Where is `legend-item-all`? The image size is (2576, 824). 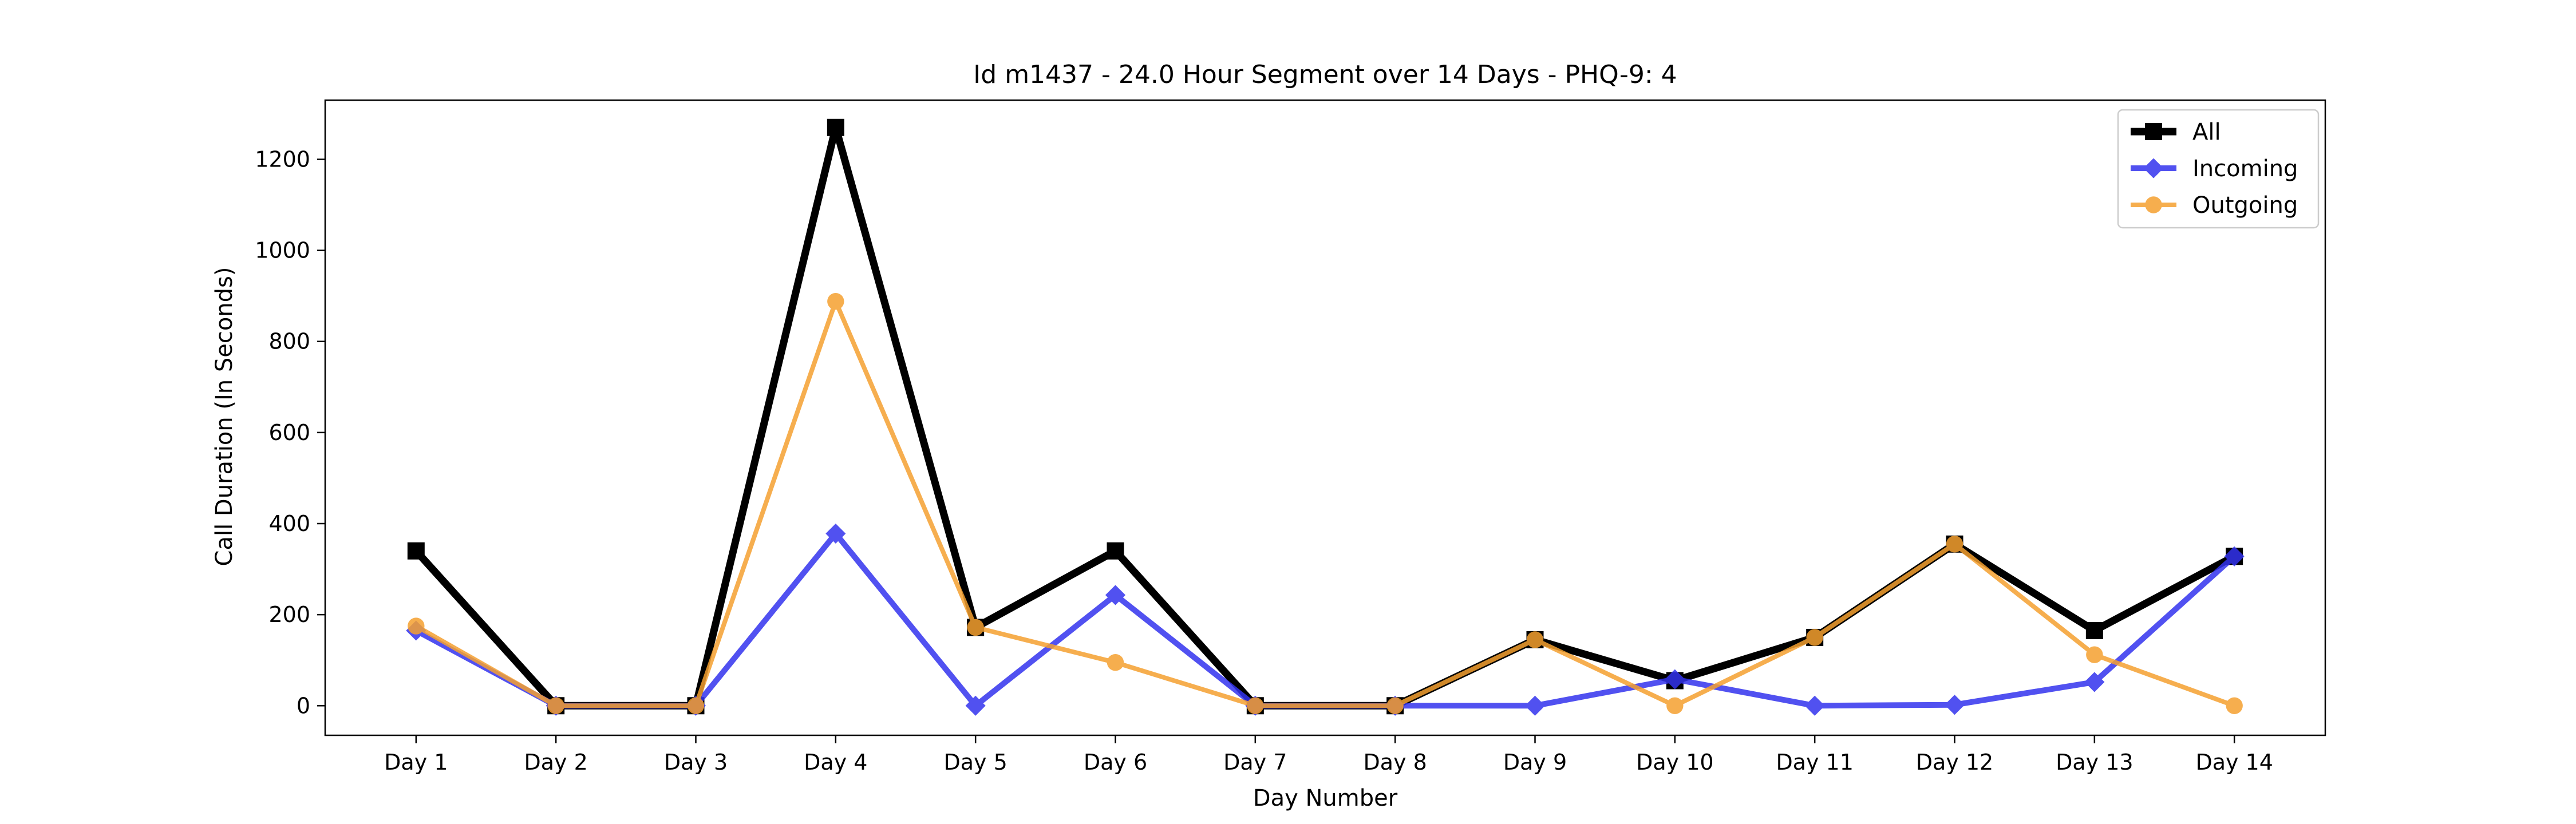 legend-item-all is located at coordinates (2153, 131).